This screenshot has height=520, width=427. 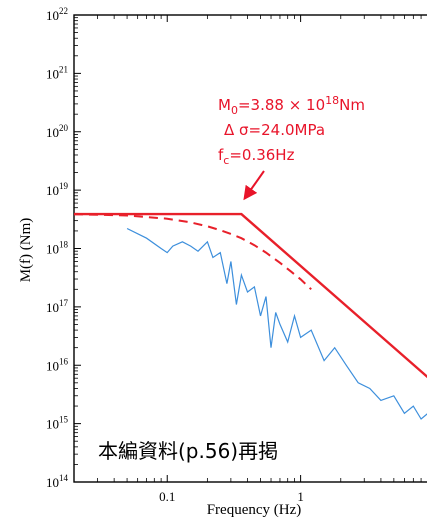 What do you see at coordinates (254, 510) in the screenshot?
I see `x-axis-title: Frequency (Hz)` at bounding box center [254, 510].